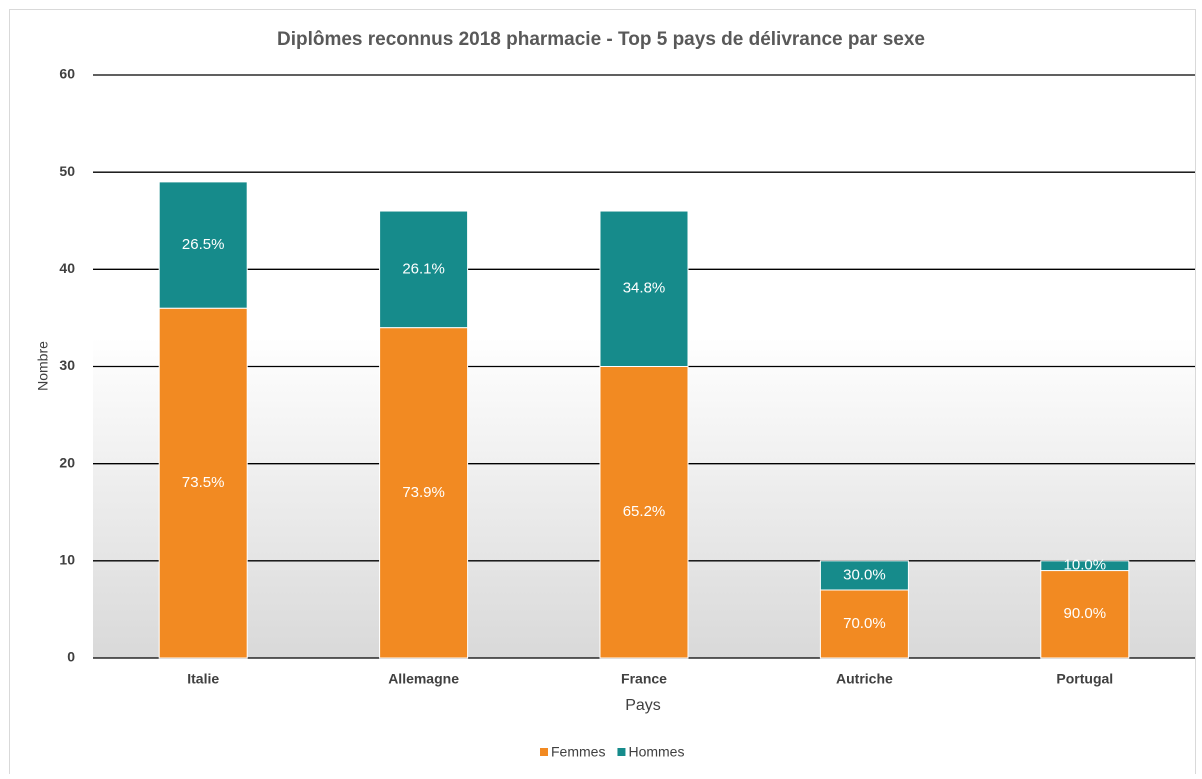 The height and width of the screenshot is (779, 1202). I want to click on y-tick-label: 10, so click(67, 560).